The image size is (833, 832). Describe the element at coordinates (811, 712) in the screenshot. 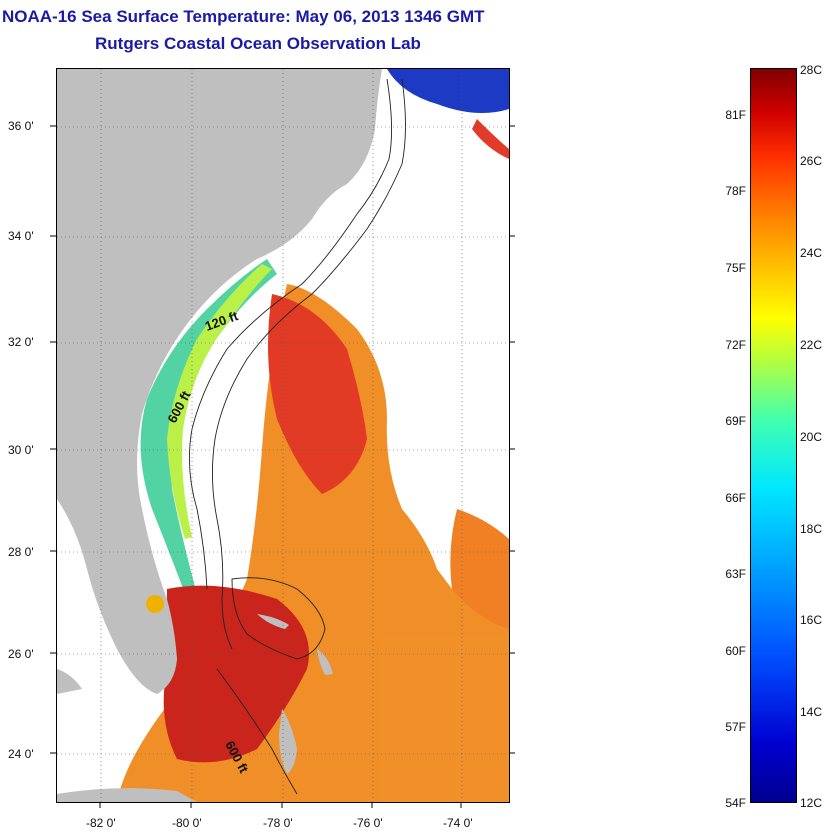

I see `colorbar-label-14c: 14C` at that location.